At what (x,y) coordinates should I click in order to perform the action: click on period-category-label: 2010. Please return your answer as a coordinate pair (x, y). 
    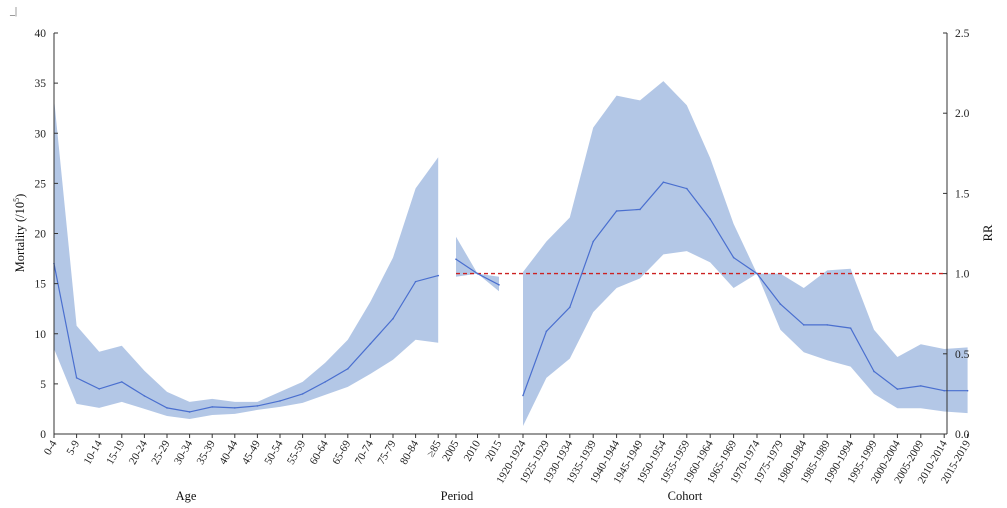
    Looking at the image, I should click on (473, 450).